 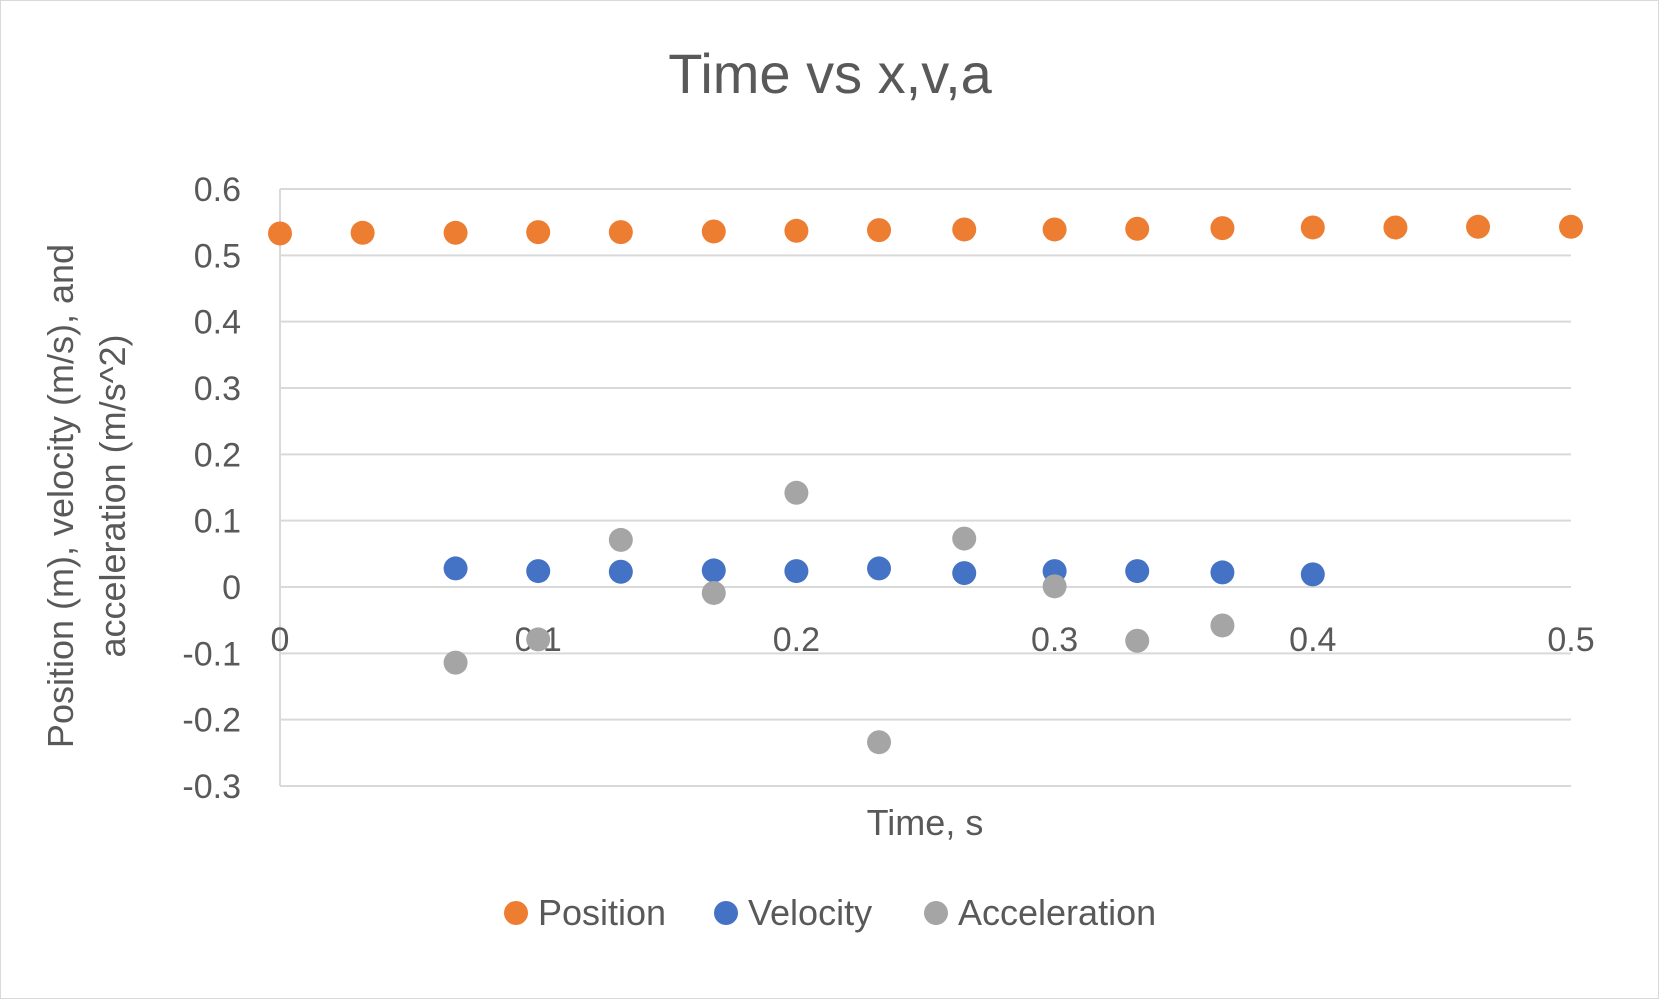 I want to click on x-tick-label: 0, so click(x=280, y=640).